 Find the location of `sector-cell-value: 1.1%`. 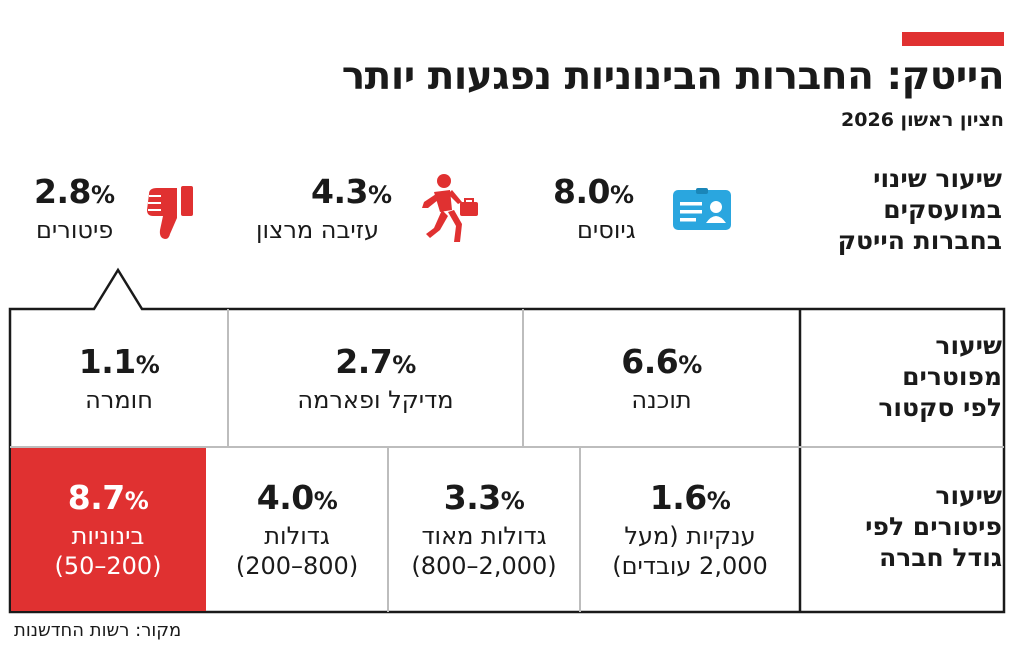

sector-cell-value: 1.1% is located at coordinates (119, 361).